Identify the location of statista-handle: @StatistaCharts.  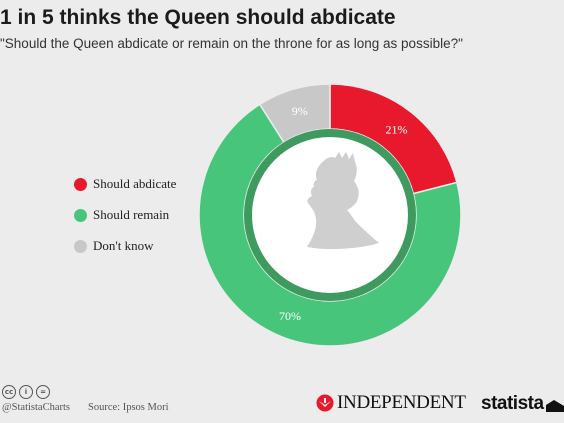
(36, 407).